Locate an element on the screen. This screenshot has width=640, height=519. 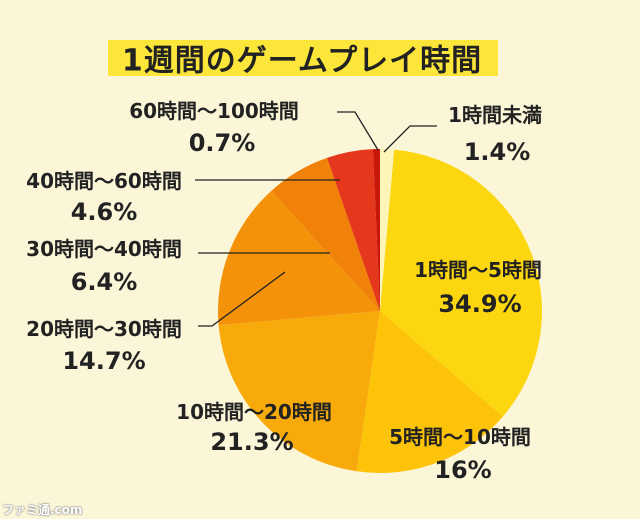
slice-value-7: 0.7% is located at coordinates (222, 143).